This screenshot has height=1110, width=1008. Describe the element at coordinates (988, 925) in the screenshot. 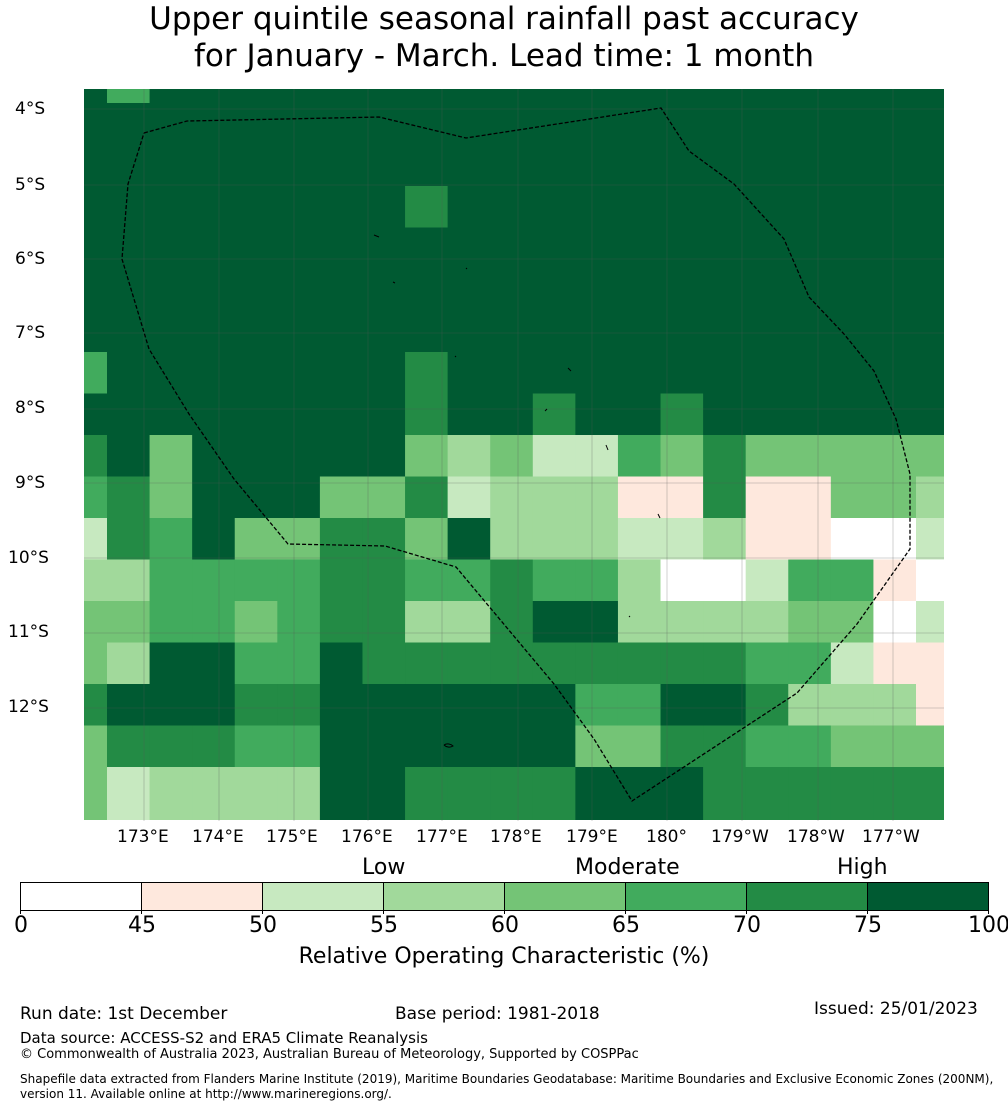

I see `colorbar-tick: 100` at that location.